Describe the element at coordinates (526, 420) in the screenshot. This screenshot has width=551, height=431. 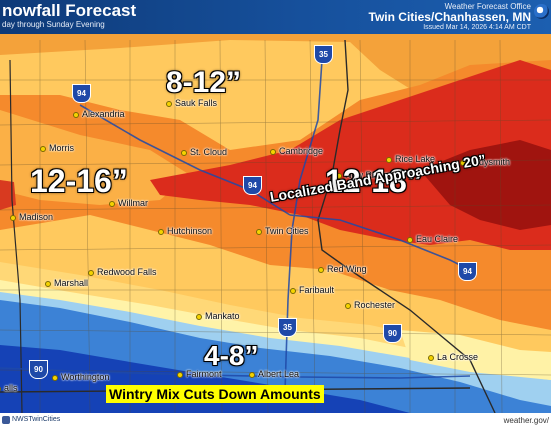
I see `website-text: weather.gov/` at that location.